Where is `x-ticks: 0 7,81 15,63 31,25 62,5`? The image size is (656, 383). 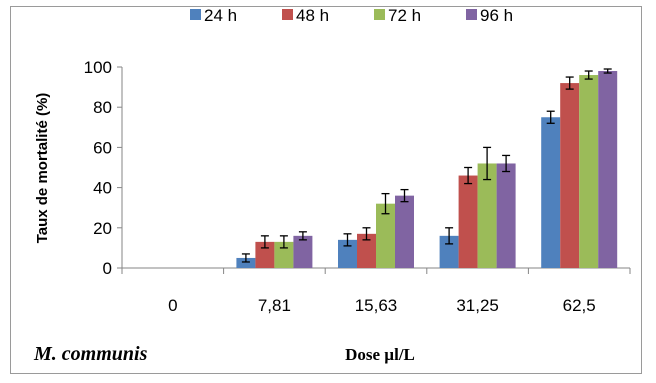
x-ticks: 0 7,81 15,63 31,25 62,5 is located at coordinates (376, 291).